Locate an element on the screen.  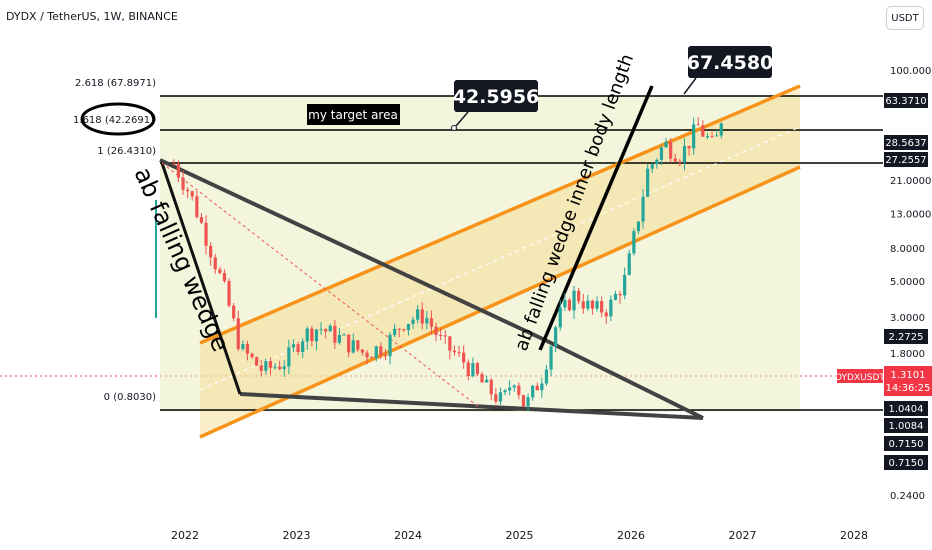
currency-button: USDT is located at coordinates (905, 18).